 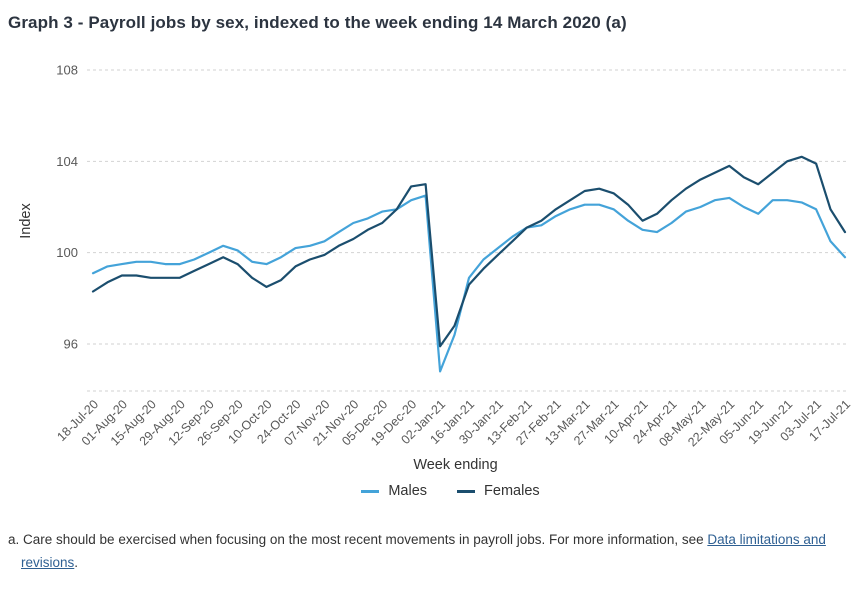 I want to click on legend-label-males: Males, so click(x=408, y=491).